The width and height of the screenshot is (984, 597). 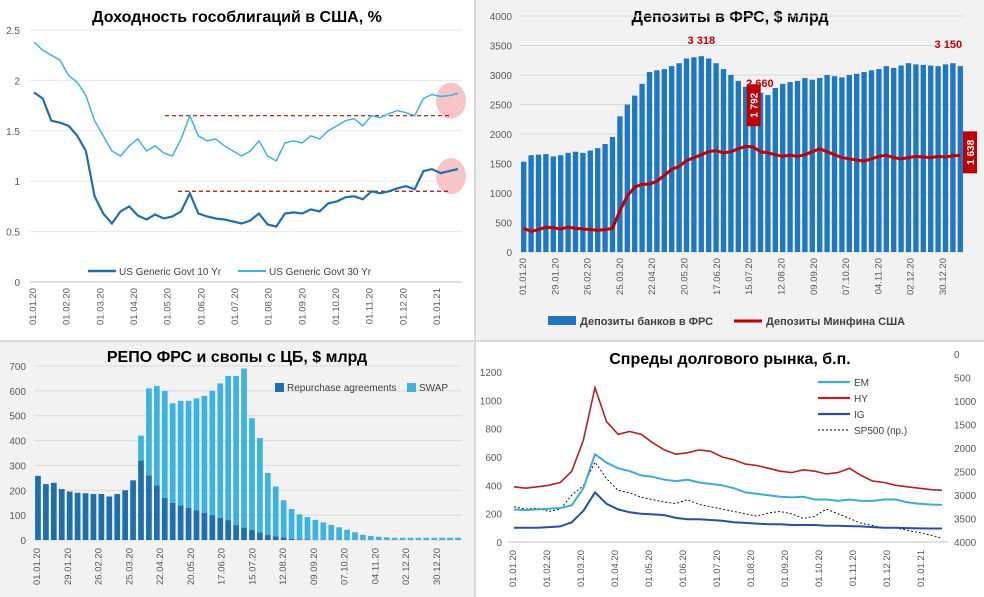 What do you see at coordinates (99, 566) in the screenshot?
I see `x-tick-label: 26.02.20` at bounding box center [99, 566].